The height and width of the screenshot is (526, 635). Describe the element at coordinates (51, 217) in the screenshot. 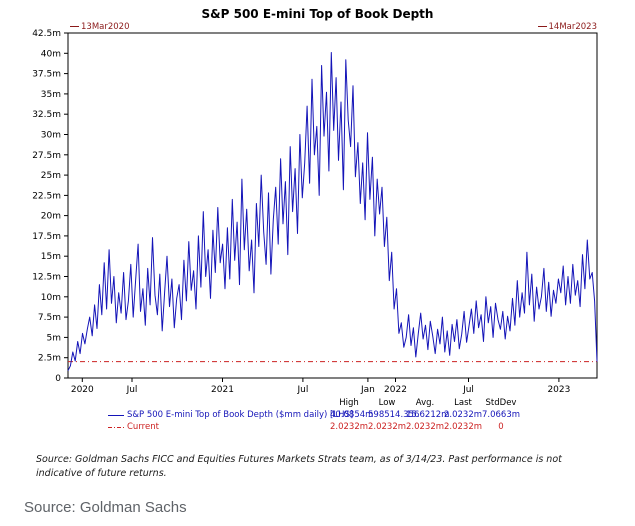

I see `svg-text: 20m` at that location.